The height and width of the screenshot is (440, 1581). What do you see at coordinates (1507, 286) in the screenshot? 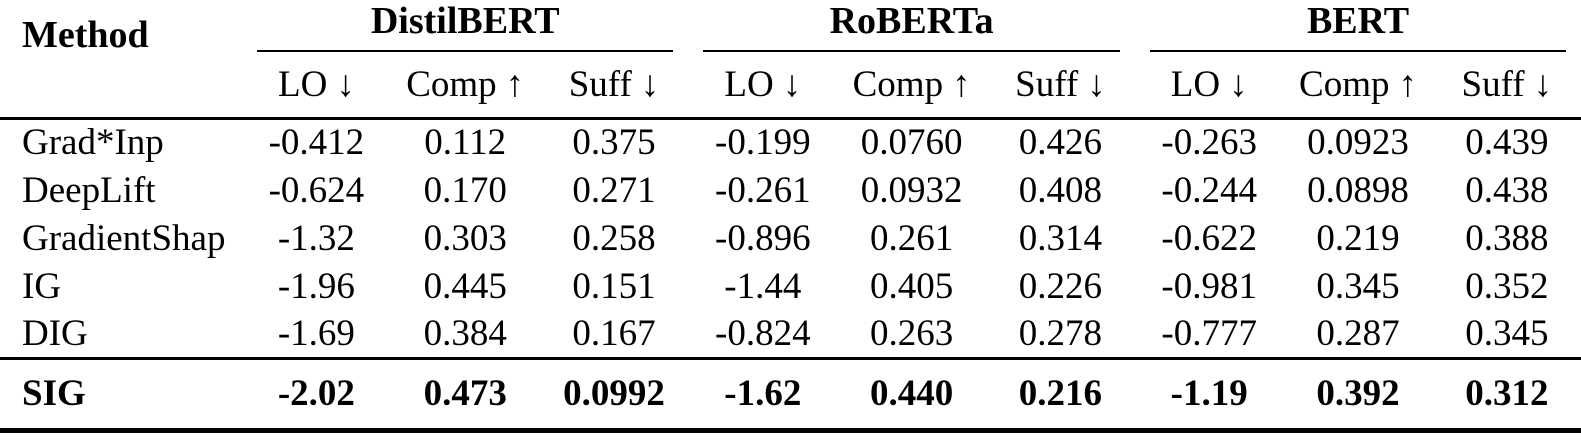
I see `value-cell: 0.352` at bounding box center [1507, 286].